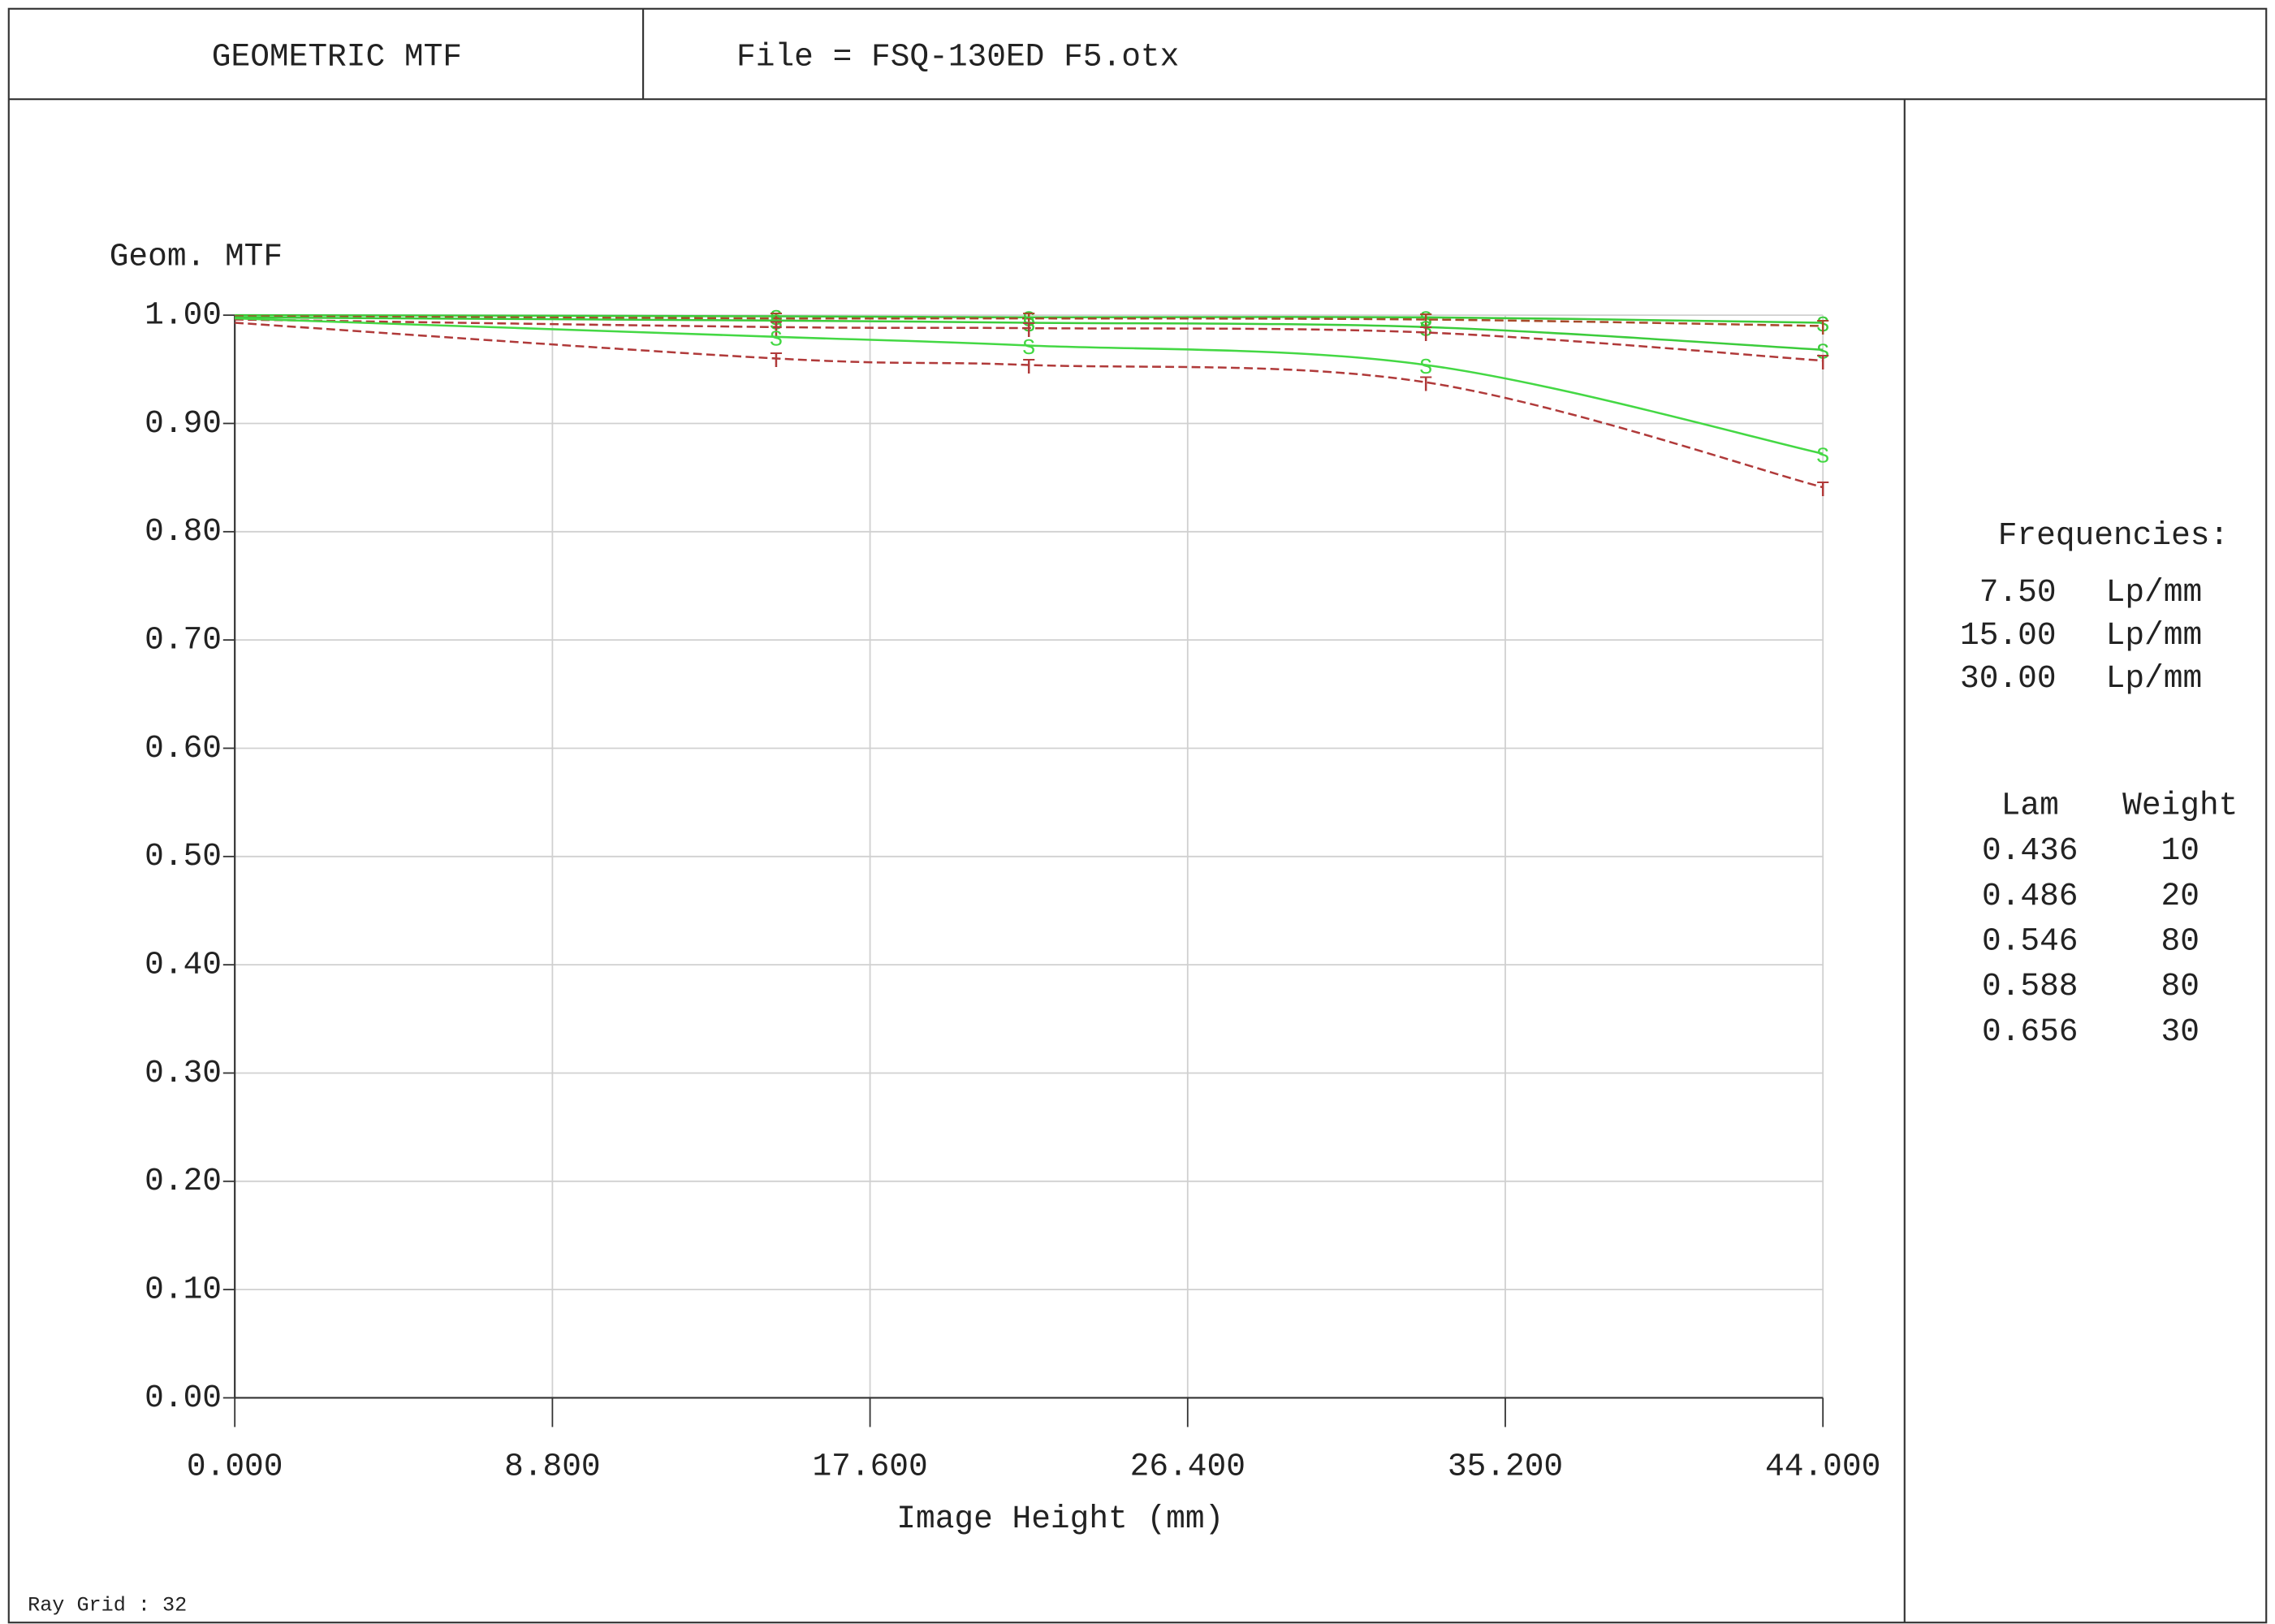  I want to click on y-tick-label: 0.20, so click(183, 1181).